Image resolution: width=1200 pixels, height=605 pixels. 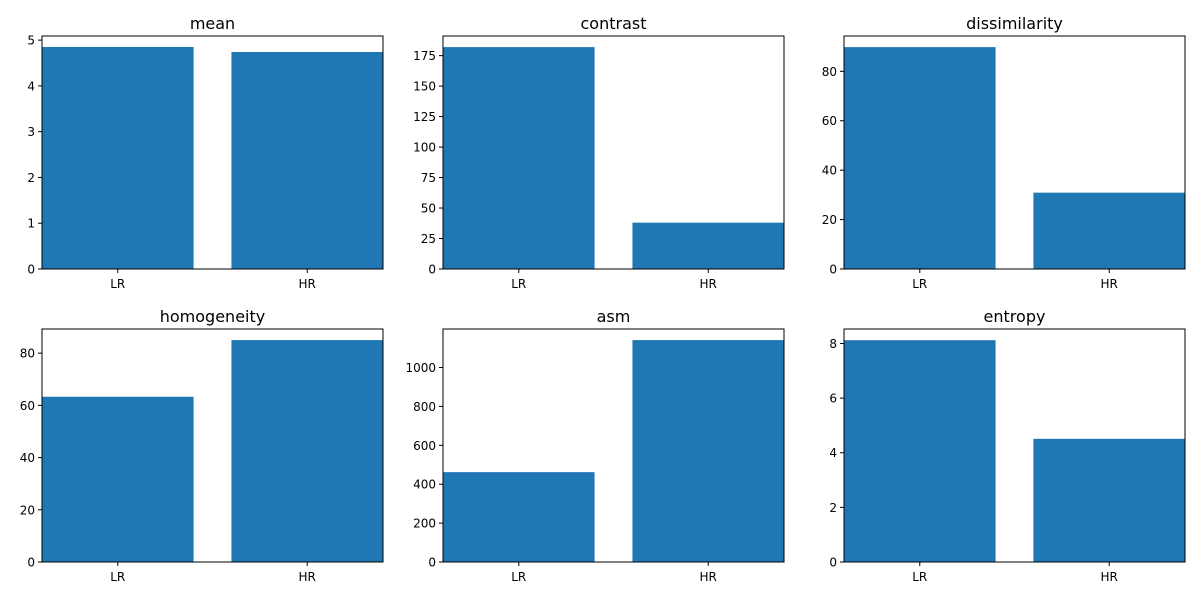 I want to click on y-tick-label: 1000, so click(x=420, y=368).